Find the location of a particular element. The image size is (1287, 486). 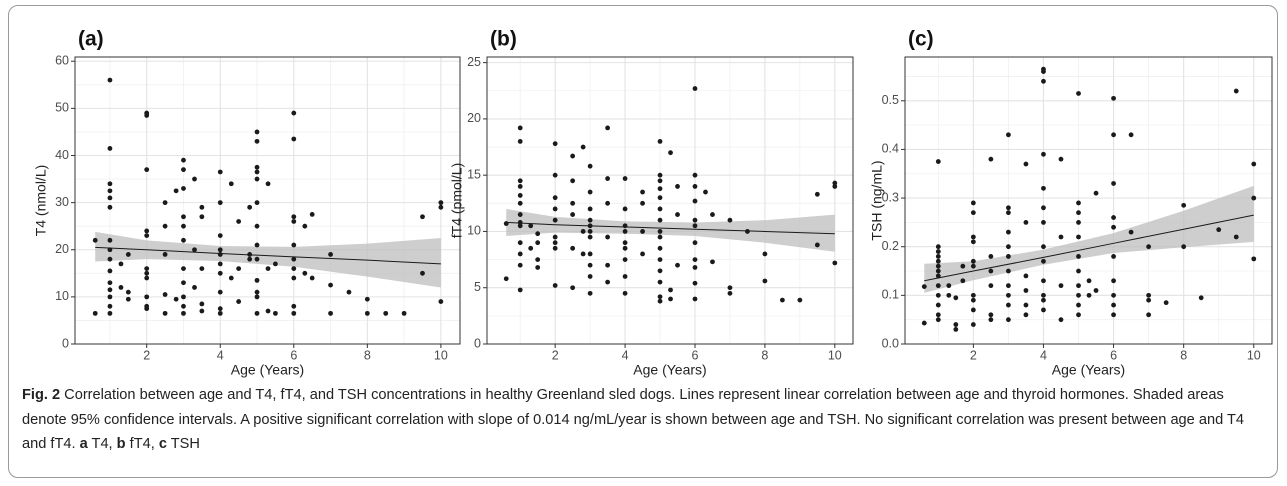

x-tick-label: 10 is located at coordinates (441, 355).